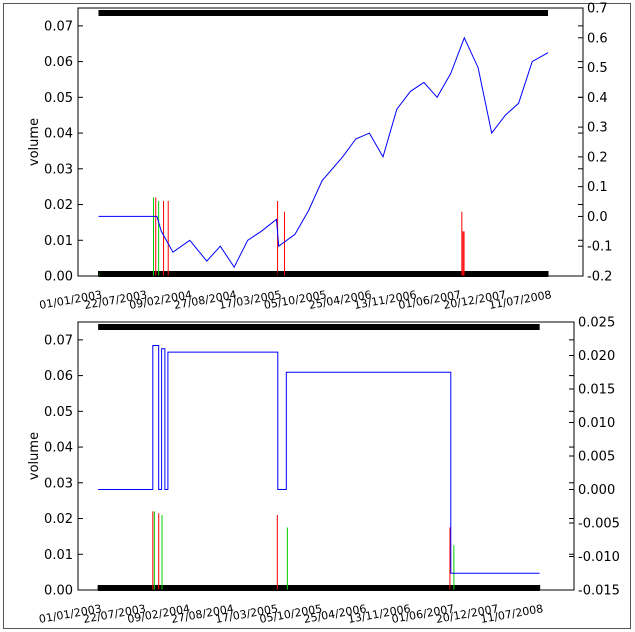 This screenshot has width=635, height=632. What do you see at coordinates (597, 128) in the screenshot?
I see `right-tick-label: 0.3` at bounding box center [597, 128].